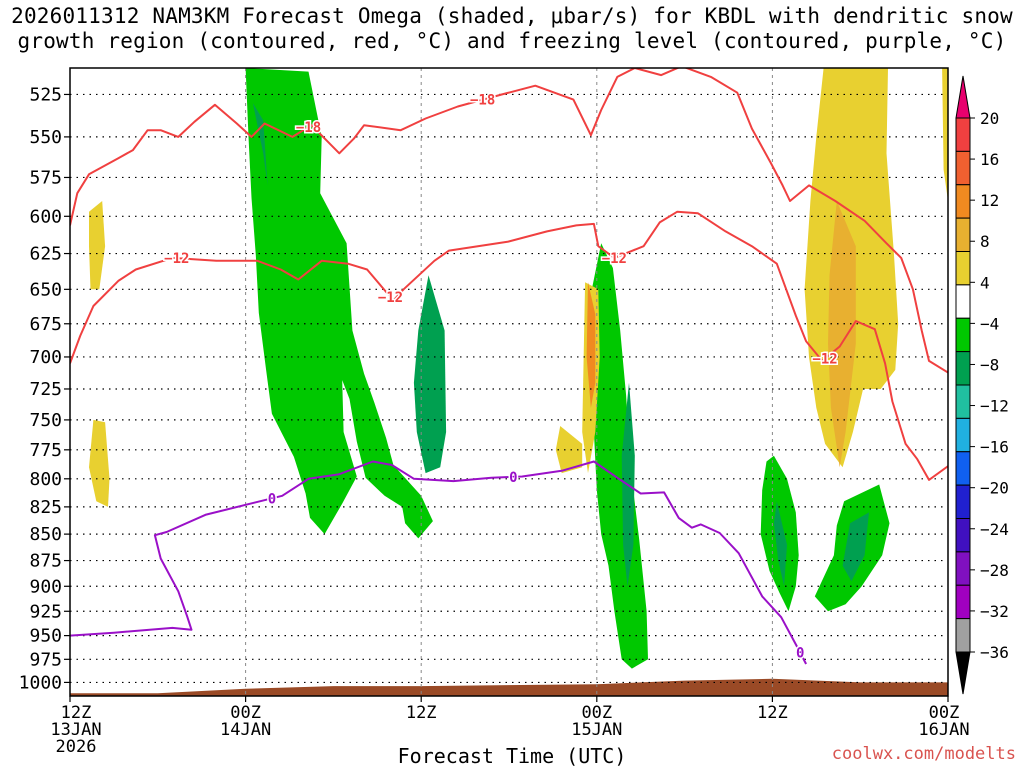 Image resolution: width=1024 pixels, height=768 pixels. I want to click on isotherm-label--18-1: −18, so click(482, 101).